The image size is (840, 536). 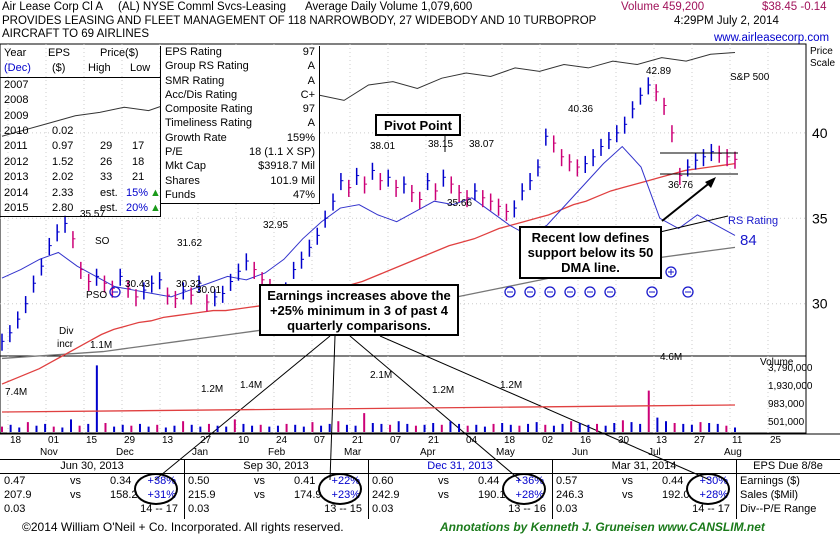 What do you see at coordinates (168, 440) in the screenshot?
I see `x-tick-label: 13` at bounding box center [168, 440].